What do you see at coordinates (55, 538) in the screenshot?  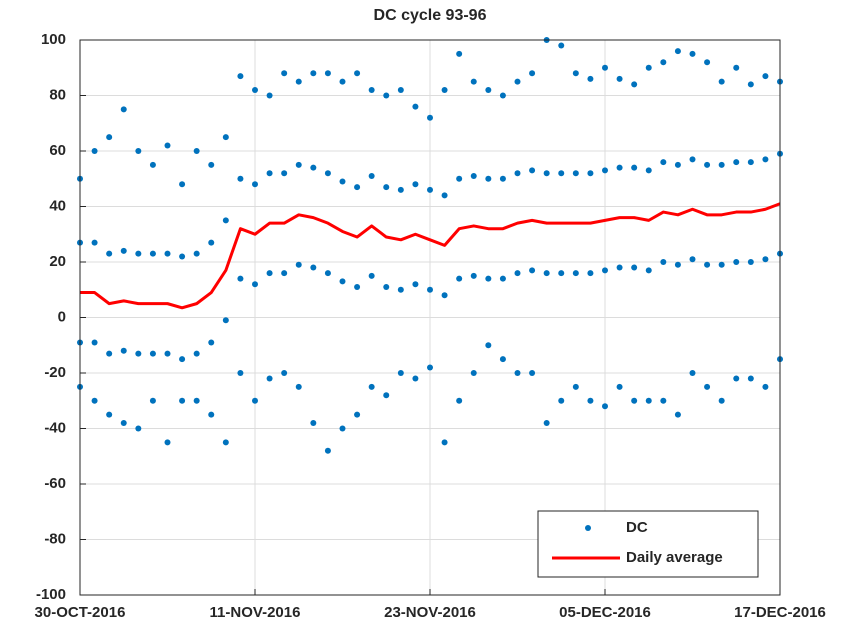 I see `y-tick-label: -80` at bounding box center [55, 538].